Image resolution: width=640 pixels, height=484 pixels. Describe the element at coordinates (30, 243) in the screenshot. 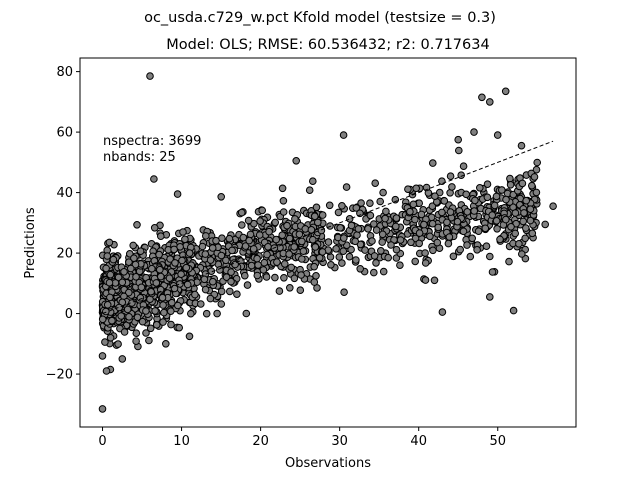

I see `y-axis-label: Predictions` at that location.